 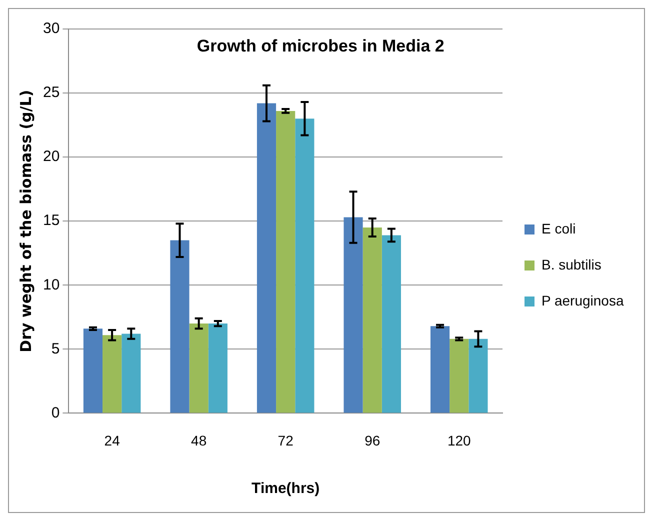 I want to click on y-tick-label: 30, so click(x=51, y=29).